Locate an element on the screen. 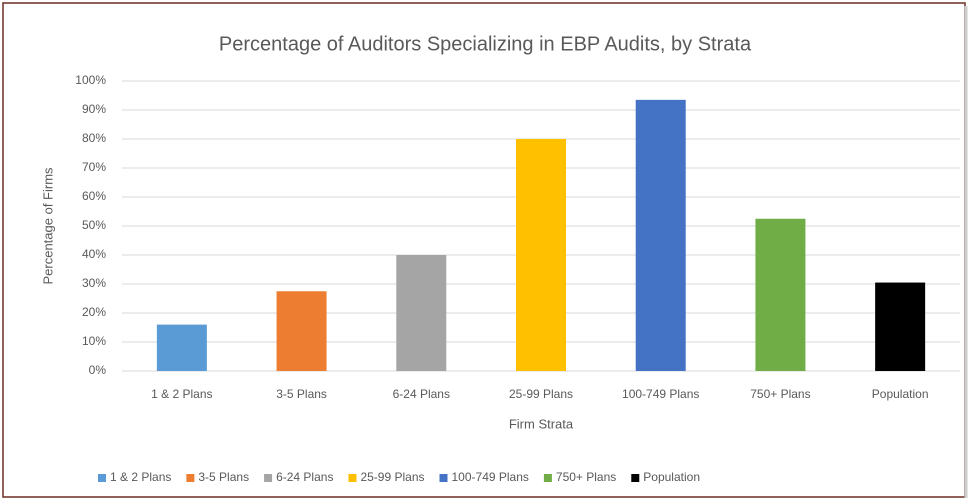 This screenshot has height=501, width=972. y-tick-label: 100% is located at coordinates (90, 80).